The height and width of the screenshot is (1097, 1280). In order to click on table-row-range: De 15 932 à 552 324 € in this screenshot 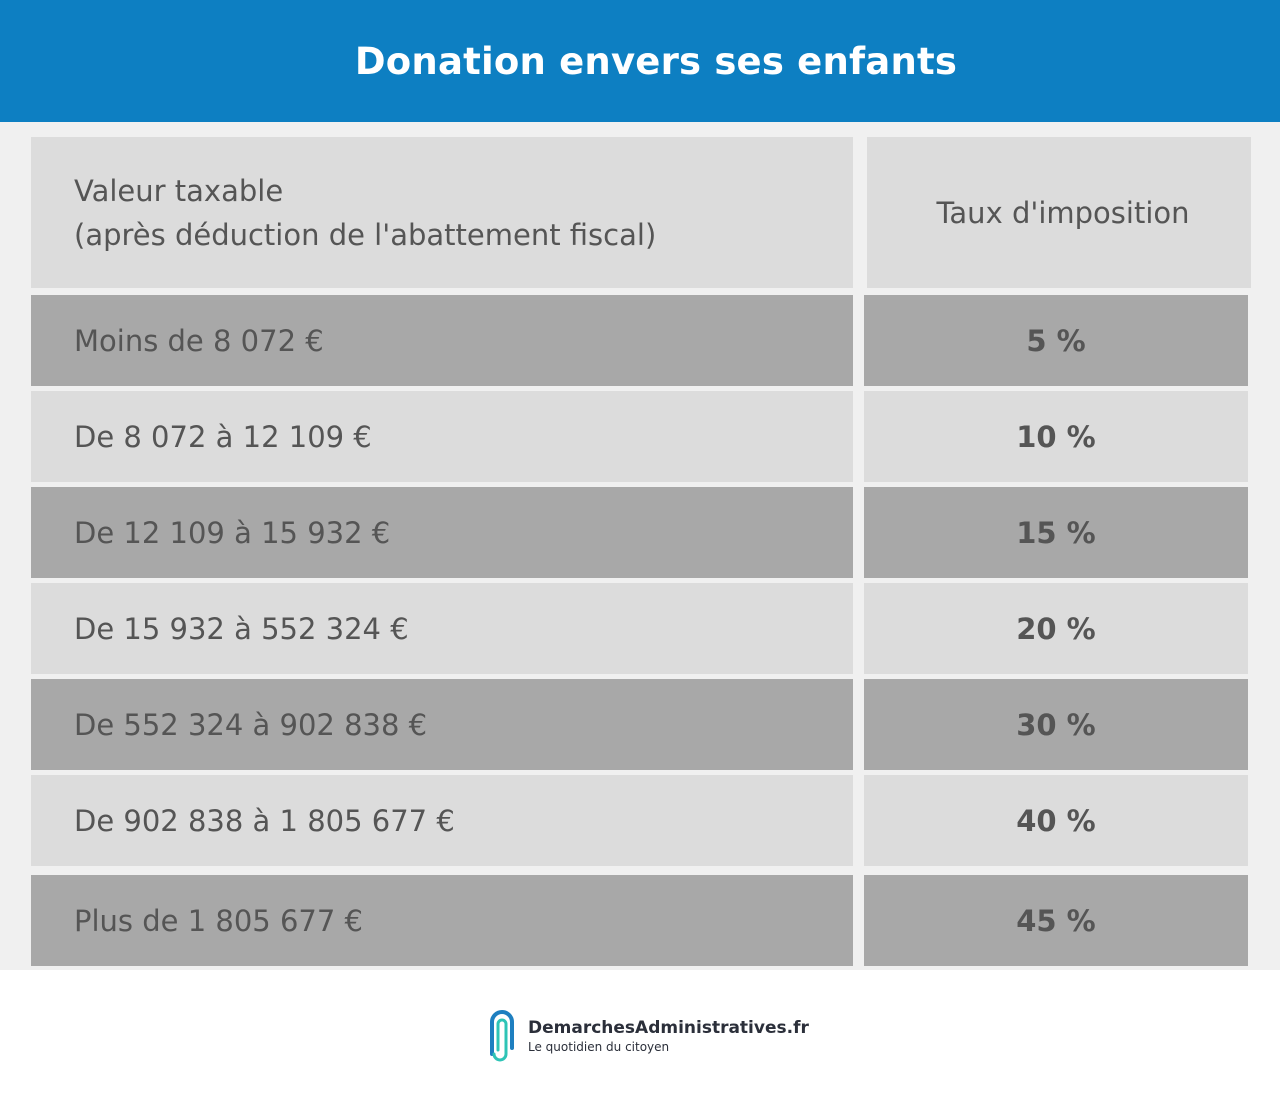, I will do `click(442, 628)`.